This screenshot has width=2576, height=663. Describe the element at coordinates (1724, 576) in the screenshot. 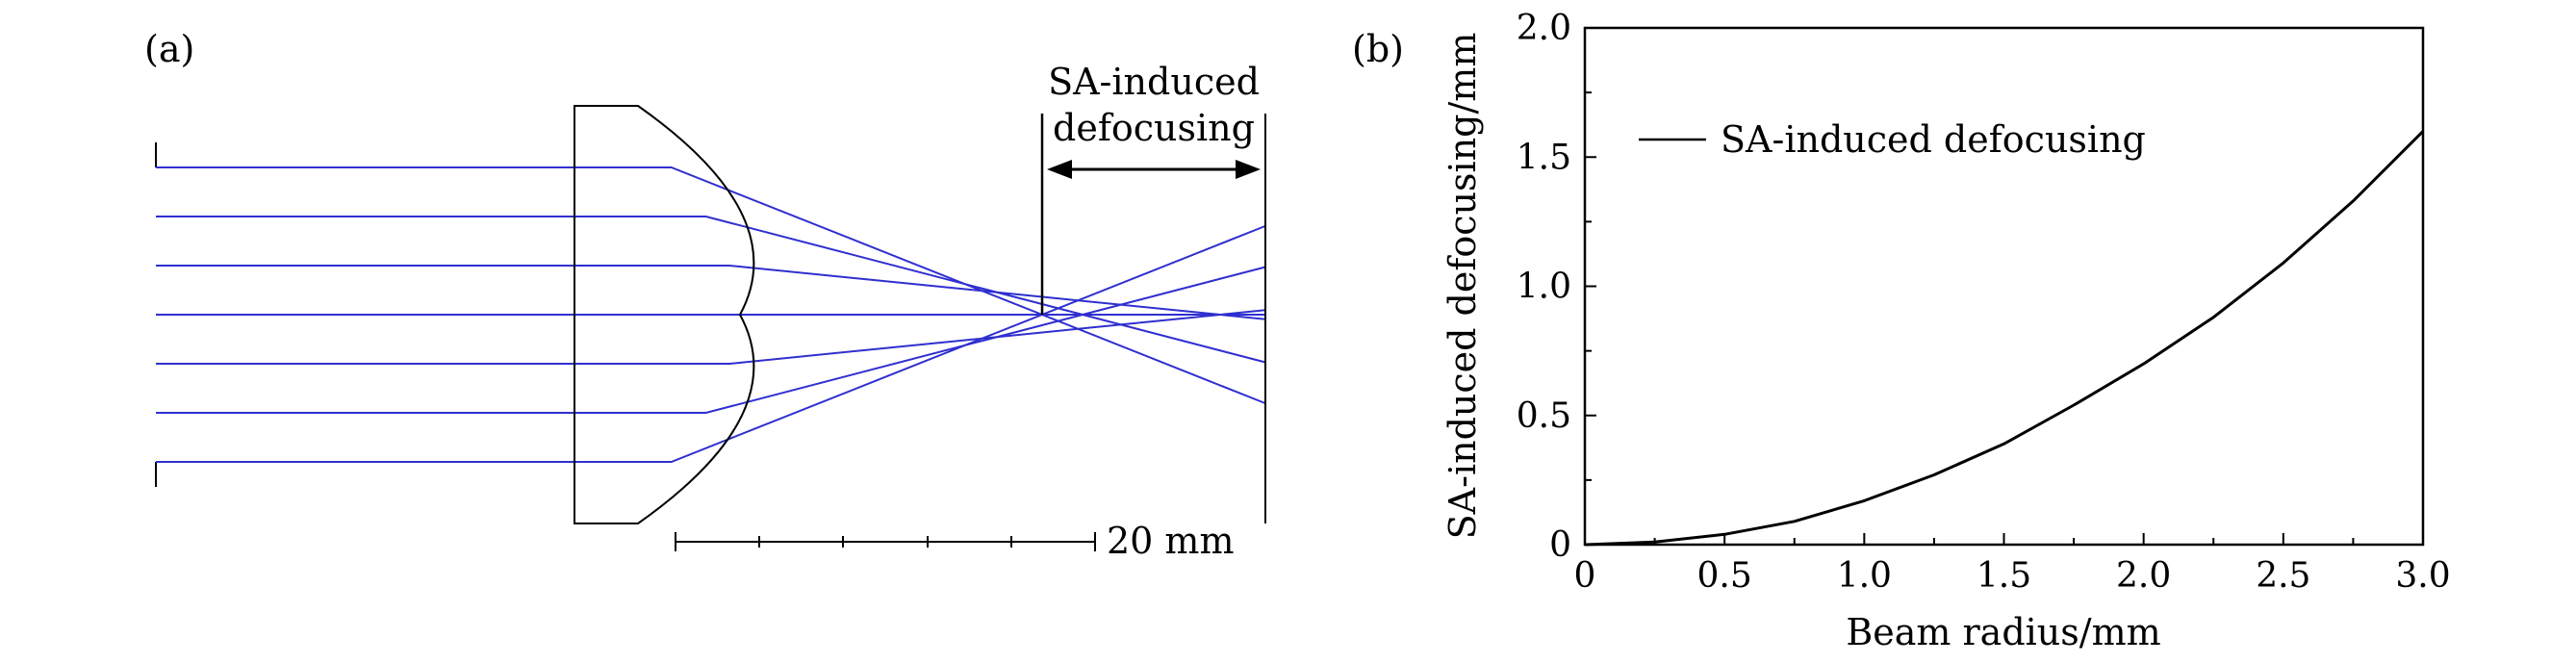

I see `x-tick-label: 0.5` at that location.